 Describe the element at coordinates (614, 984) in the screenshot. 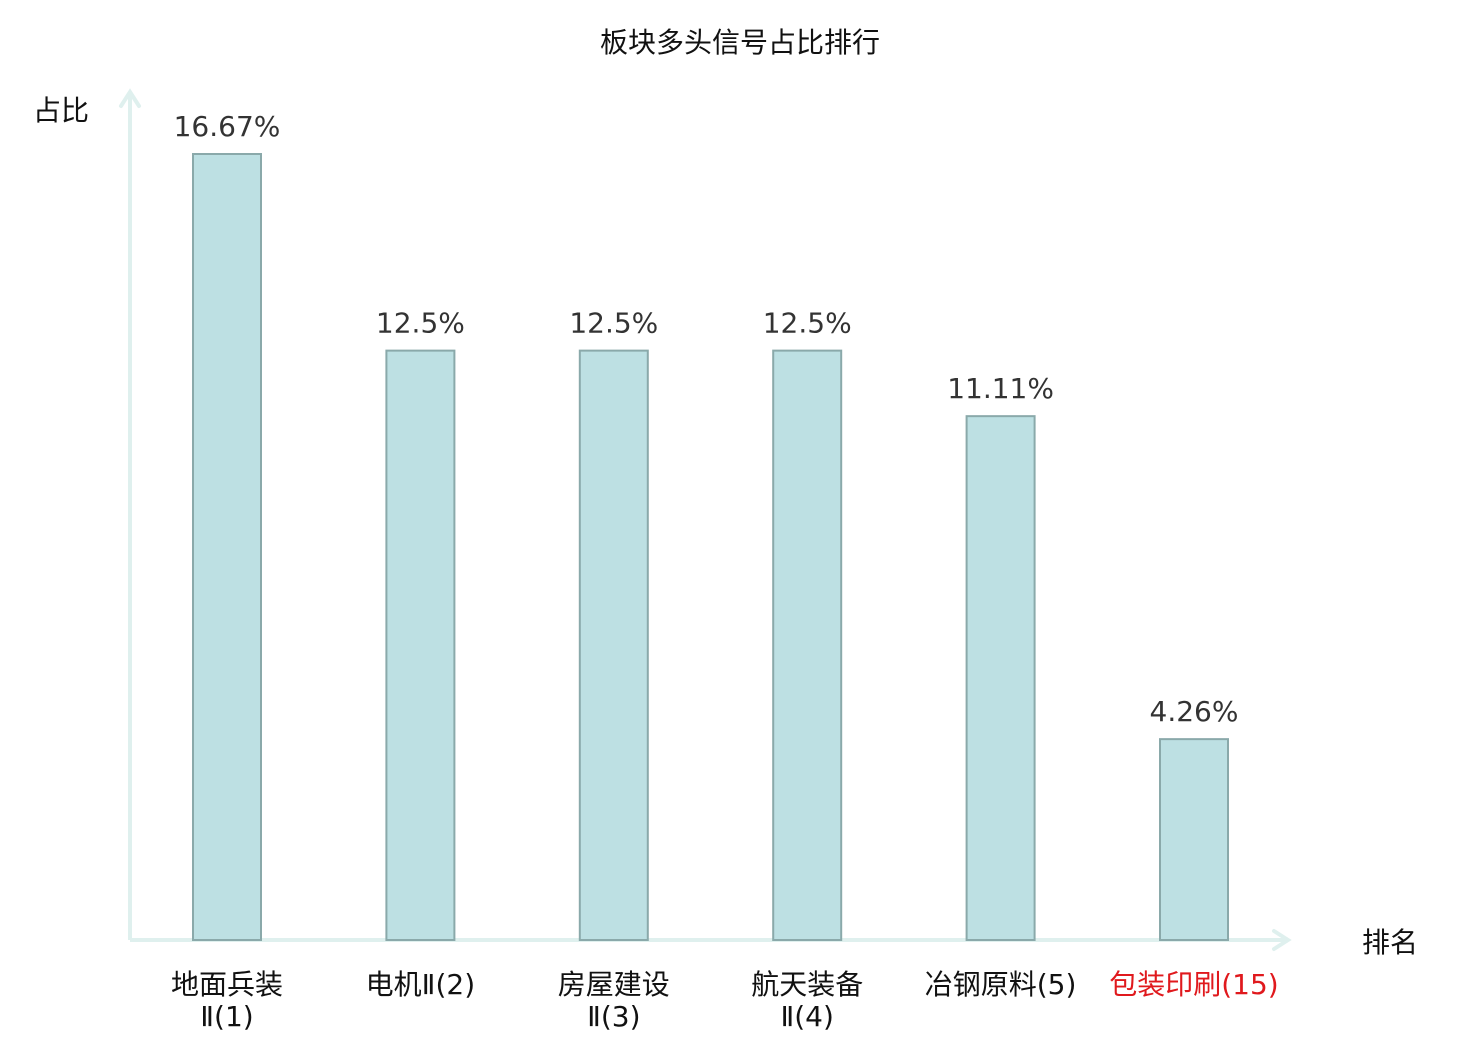

I see `x-tick-label: 房屋建设` at that location.